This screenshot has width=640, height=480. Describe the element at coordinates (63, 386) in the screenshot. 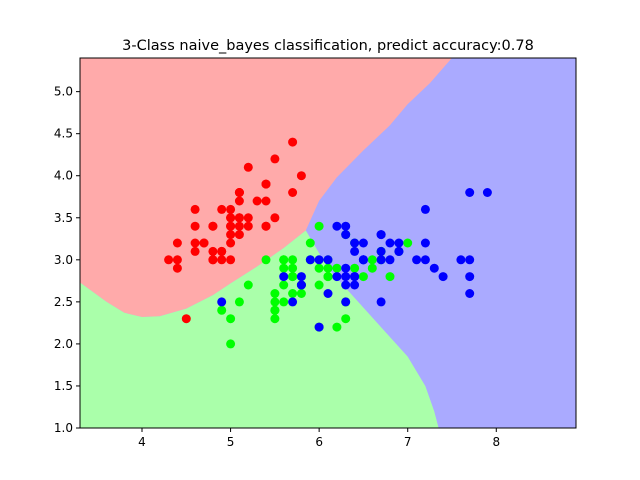

I see `y-tick-label: 1.5` at that location.